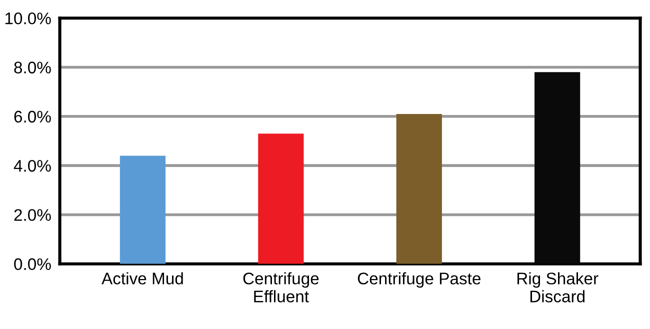  What do you see at coordinates (32, 264) in the screenshot?
I see `y-tick-label: 0.0%` at bounding box center [32, 264].